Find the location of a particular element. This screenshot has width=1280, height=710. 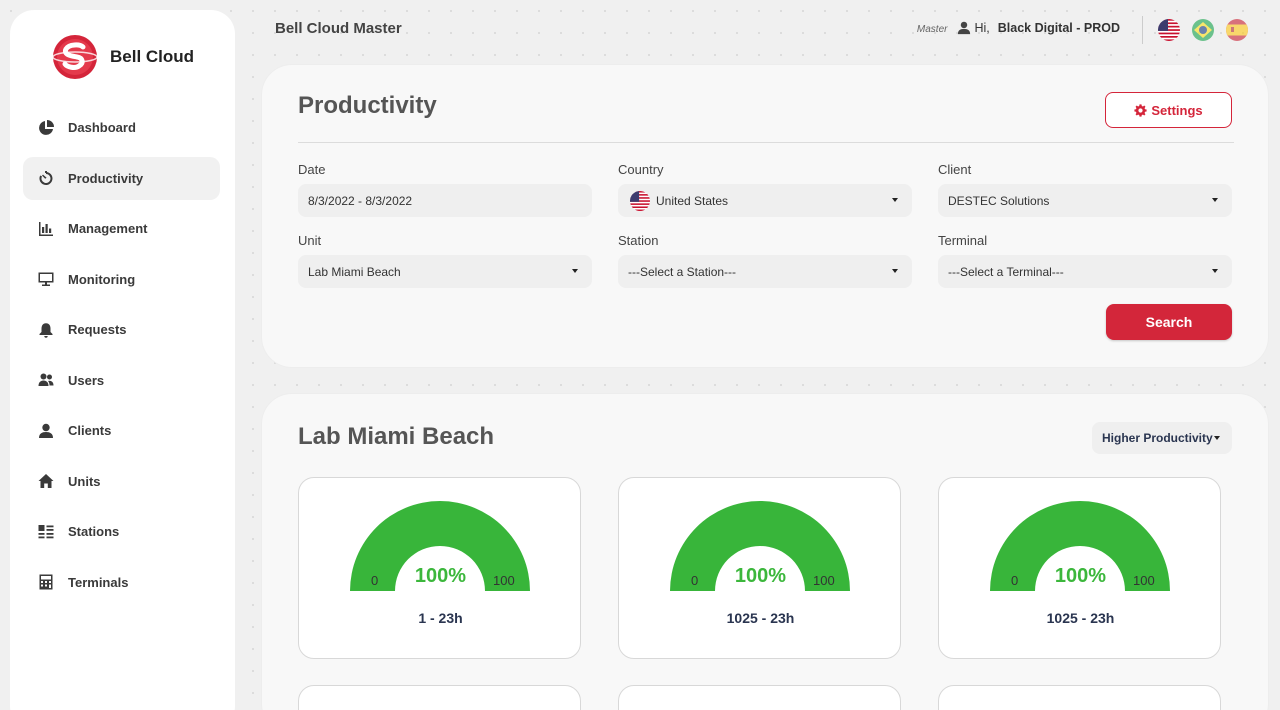

client-value: DESTEC Solutions is located at coordinates (999, 200).